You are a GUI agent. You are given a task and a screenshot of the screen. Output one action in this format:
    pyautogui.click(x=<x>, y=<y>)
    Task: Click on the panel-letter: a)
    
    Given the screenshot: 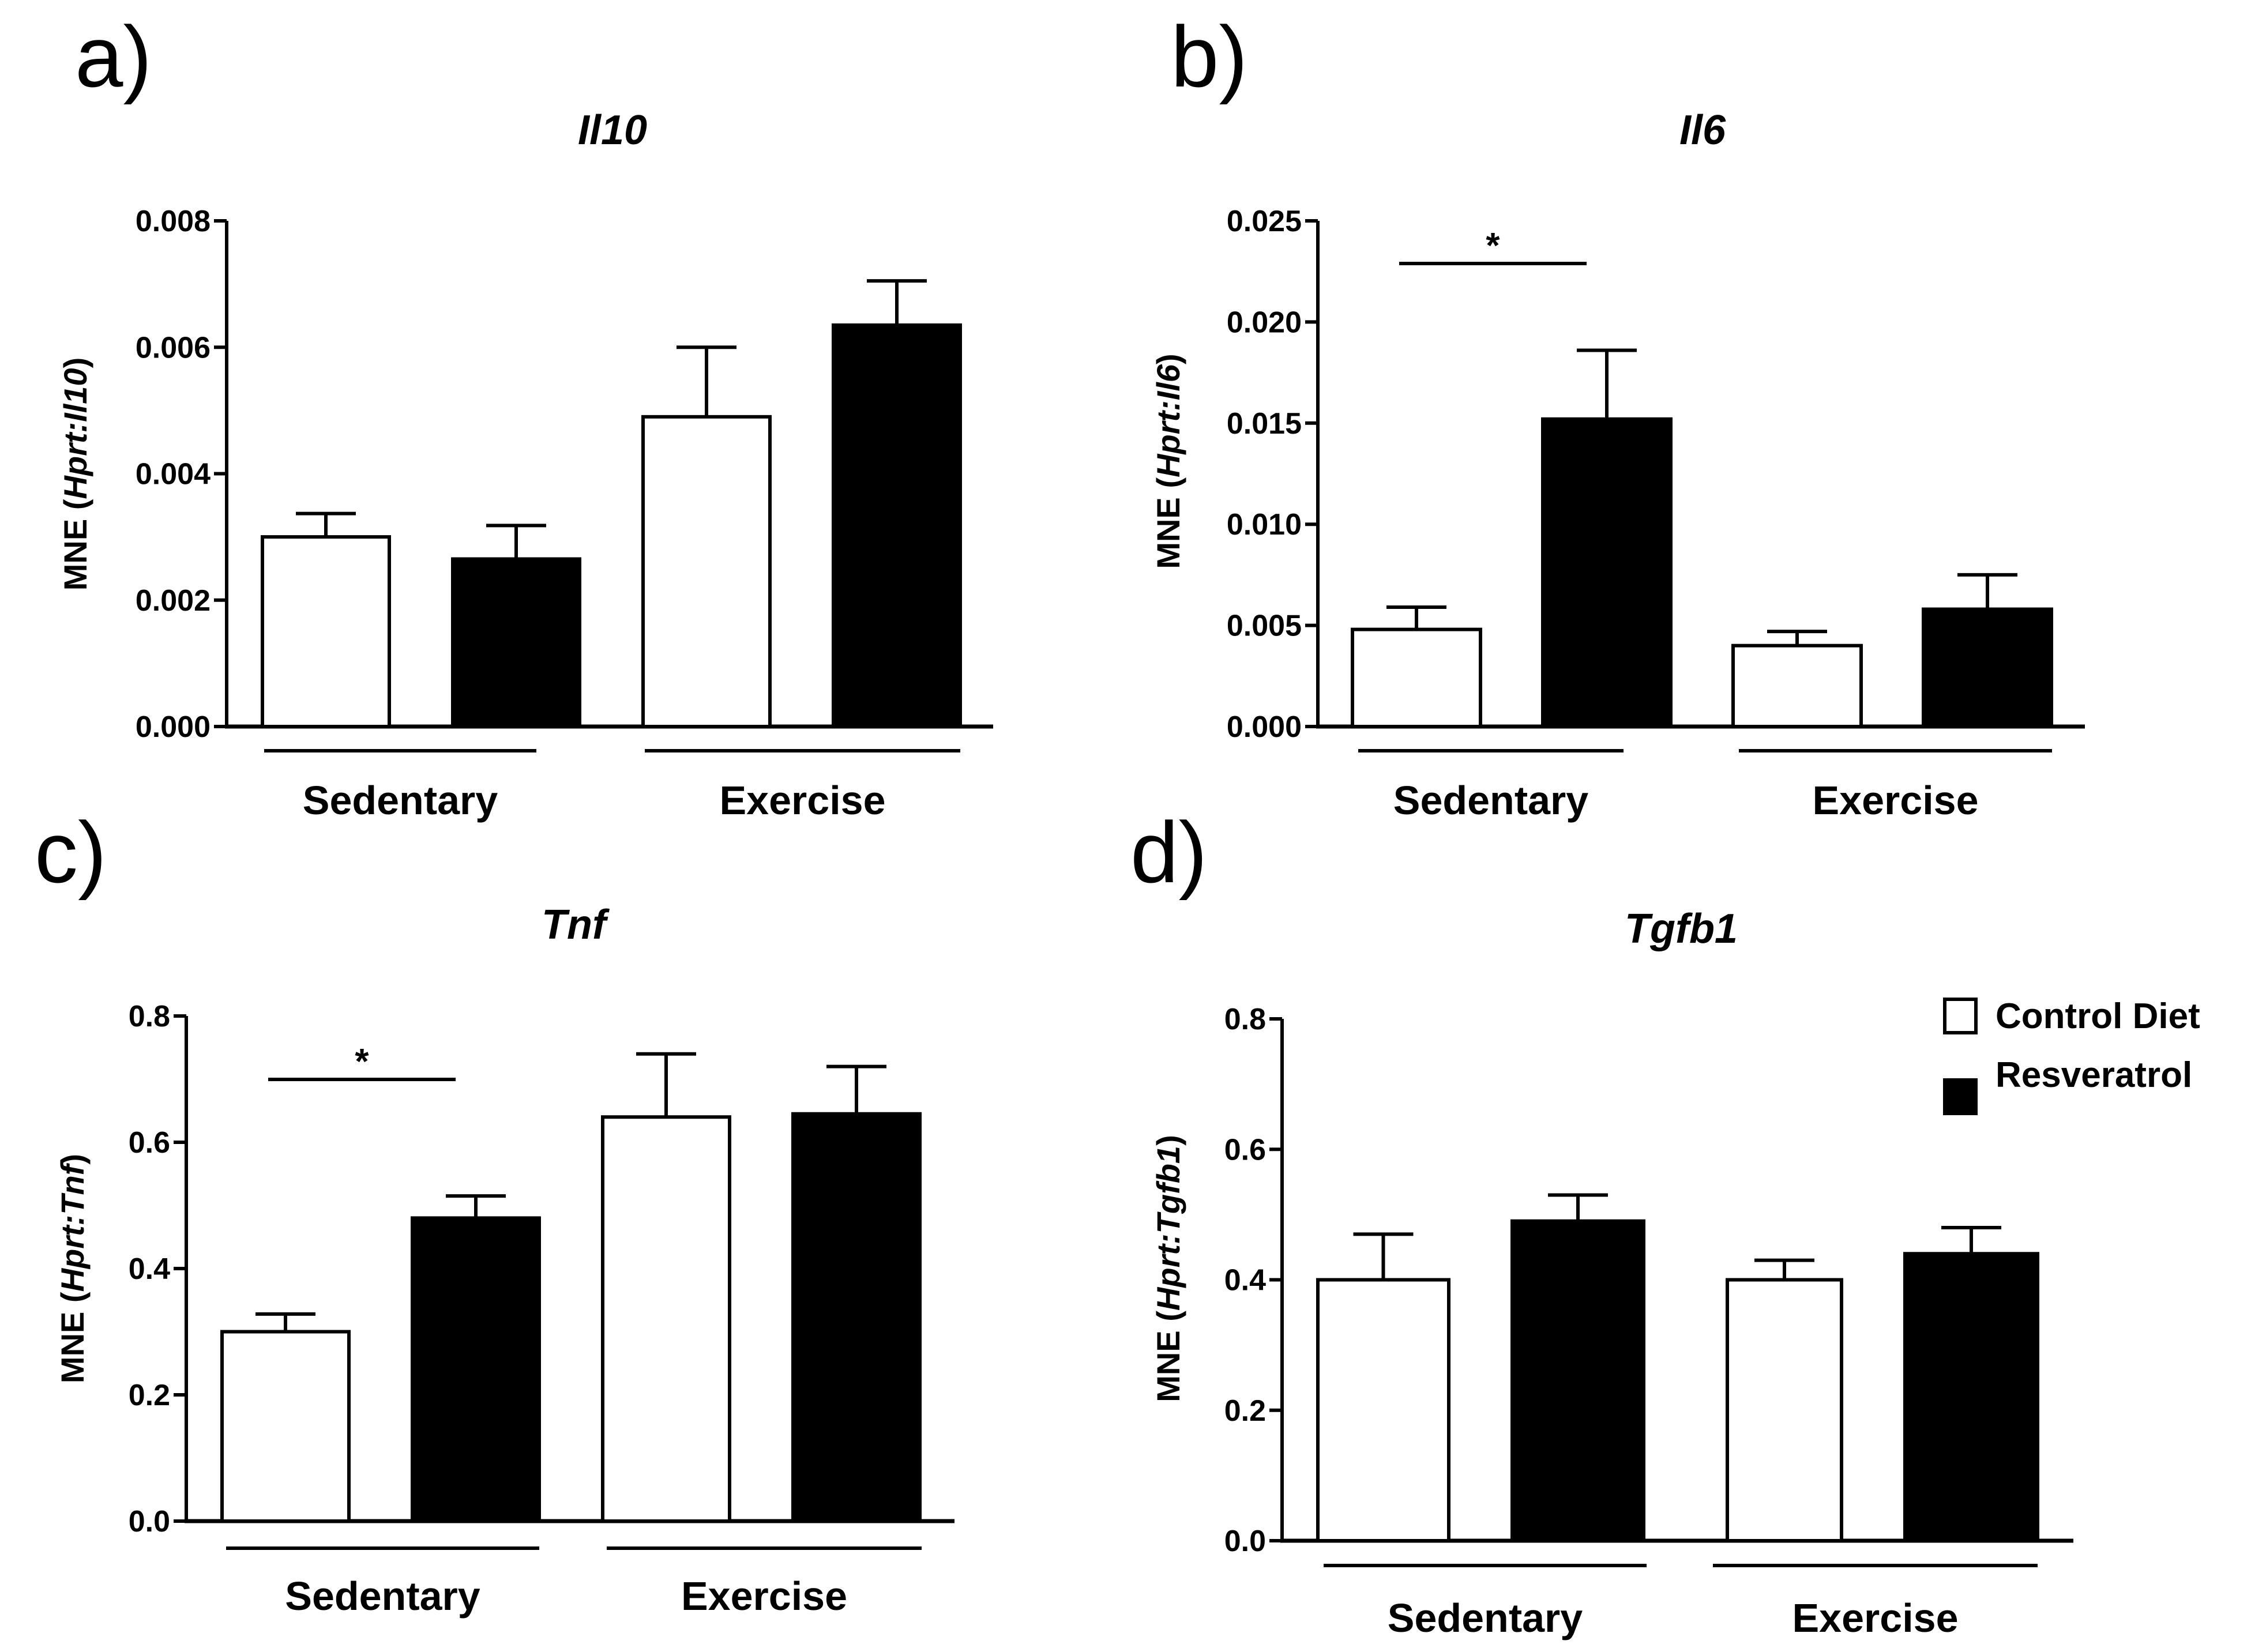 What is the action you would take?
    pyautogui.click(x=113, y=56)
    